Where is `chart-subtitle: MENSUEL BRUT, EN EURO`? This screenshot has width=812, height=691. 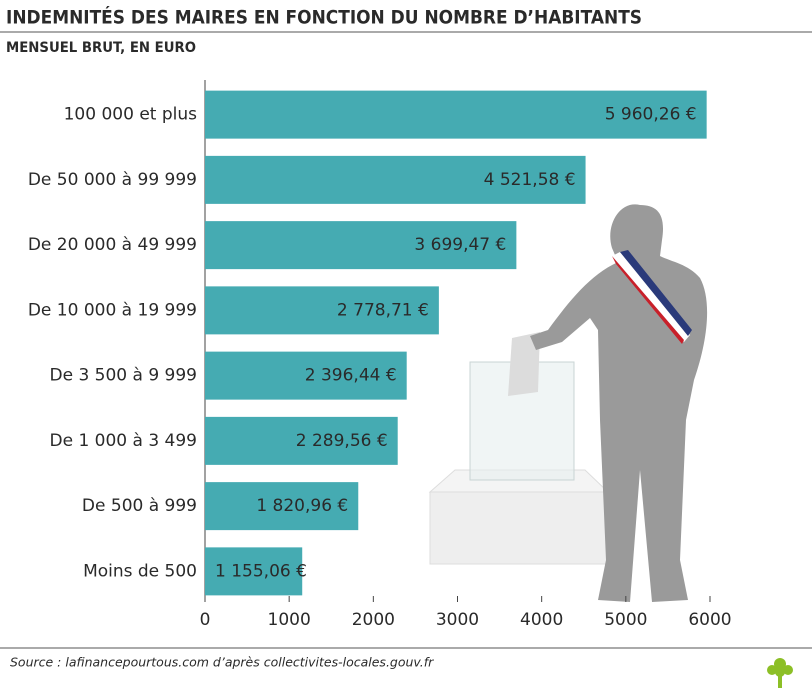 chart-subtitle: MENSUEL BRUT, EN EURO is located at coordinates (101, 48).